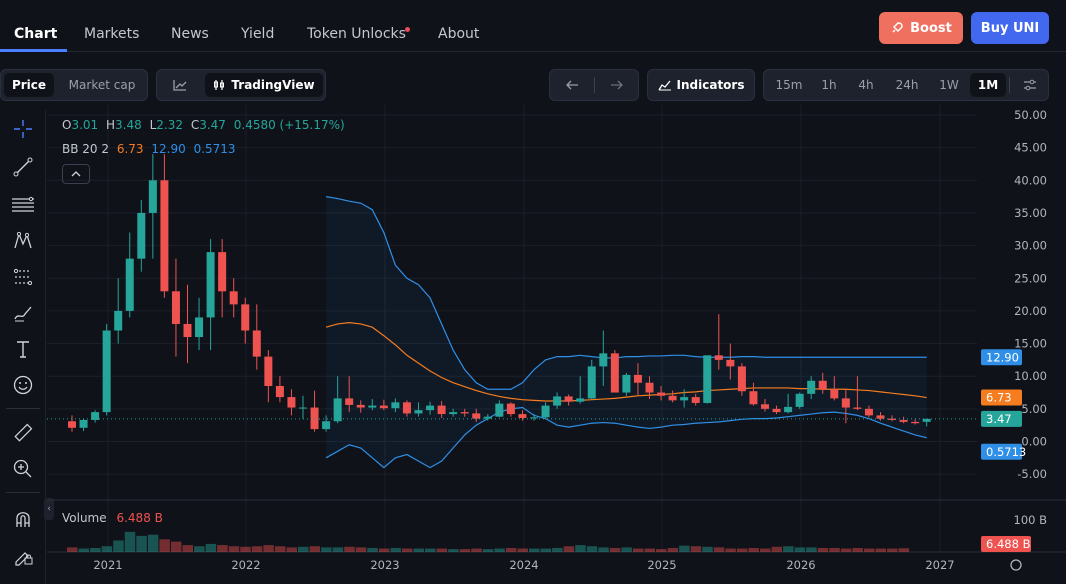  Describe the element at coordinates (23, 469) in the screenshot. I see `zoom-tool` at that location.